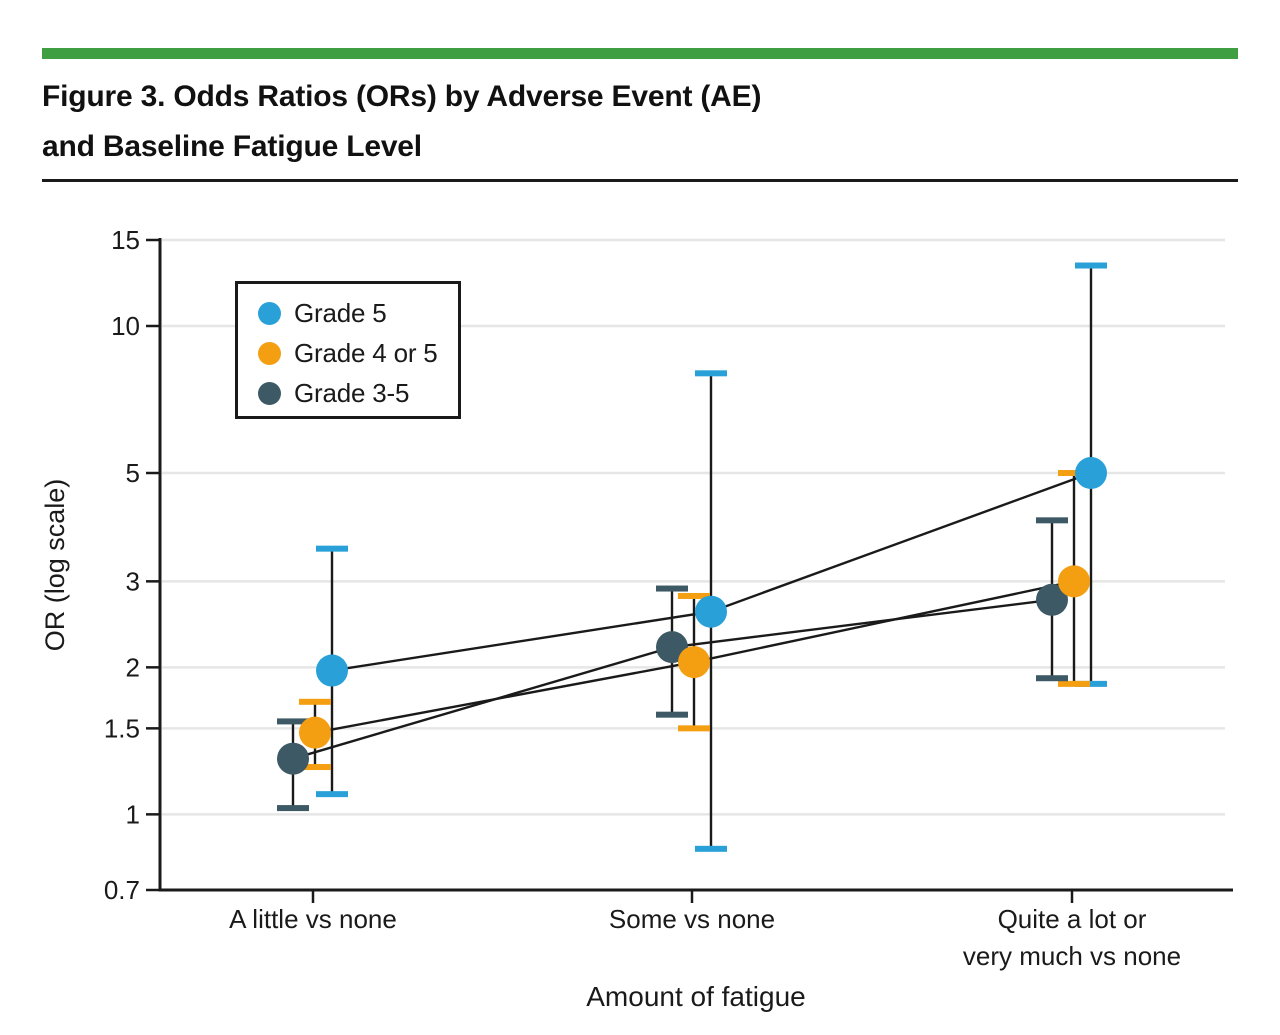 Image resolution: width=1280 pixels, height=1035 pixels. I want to click on y-tick-label: 5, so click(133, 473).